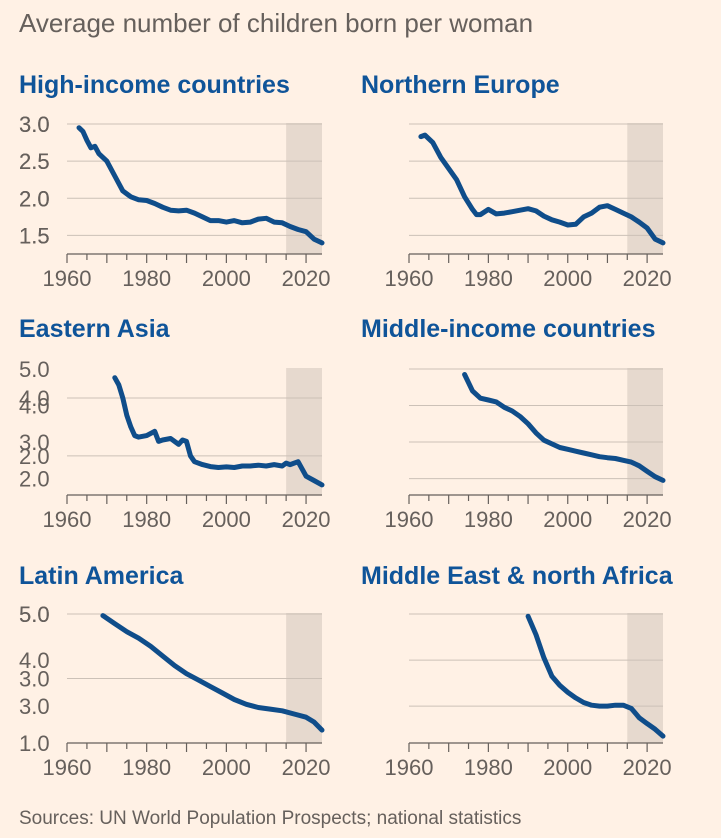 This screenshot has height=838, width=721. I want to click on y-tick-label: 2.5, so click(34, 161).